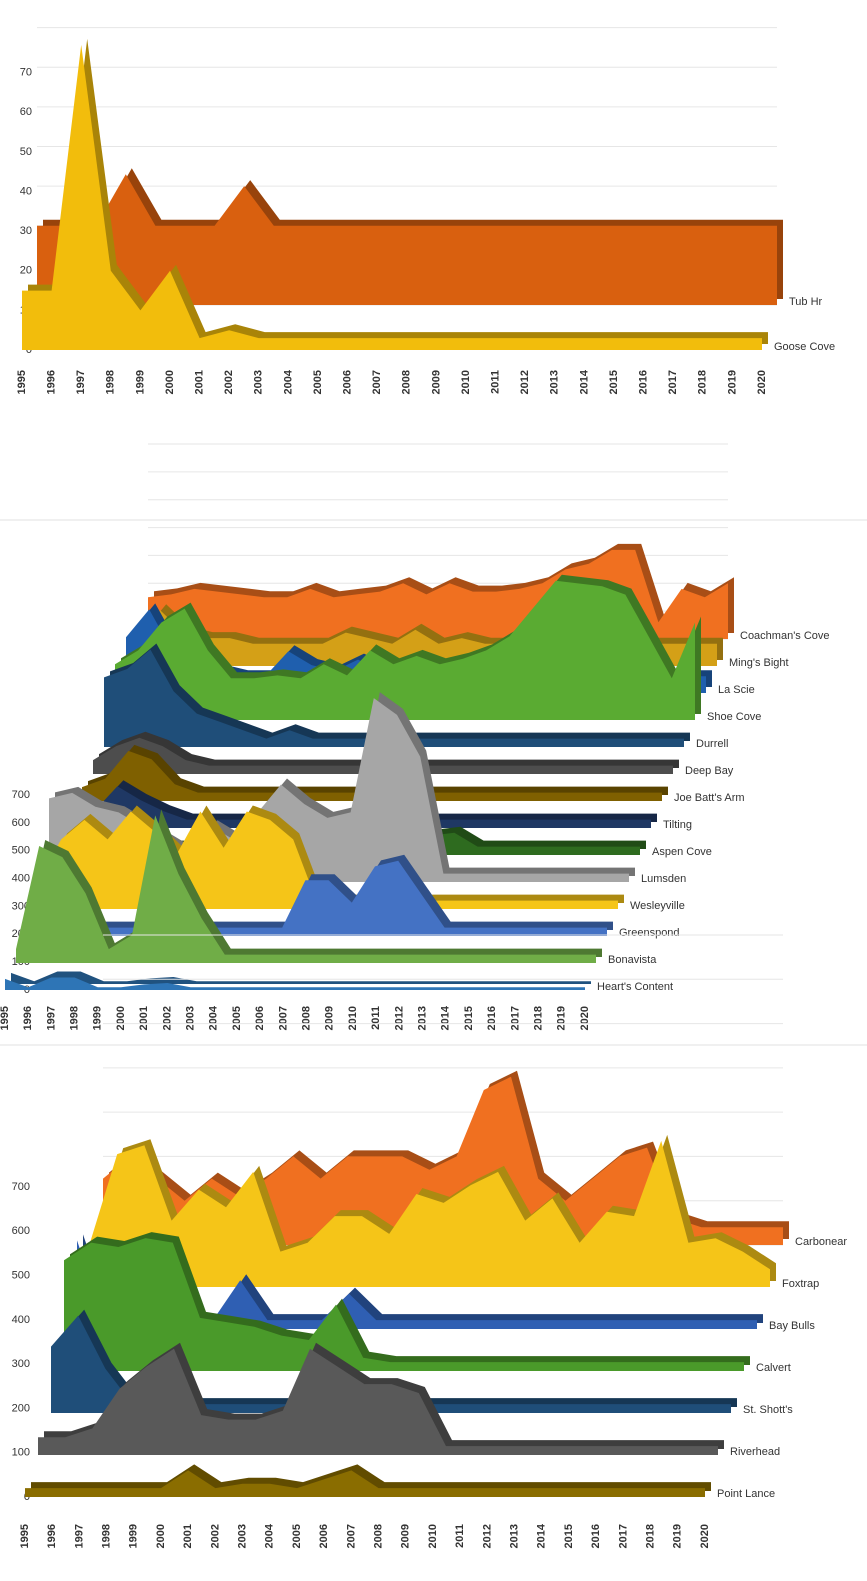  Describe the element at coordinates (709, 798) in the screenshot. I see `series-label: Joe Batt's Arm` at that location.